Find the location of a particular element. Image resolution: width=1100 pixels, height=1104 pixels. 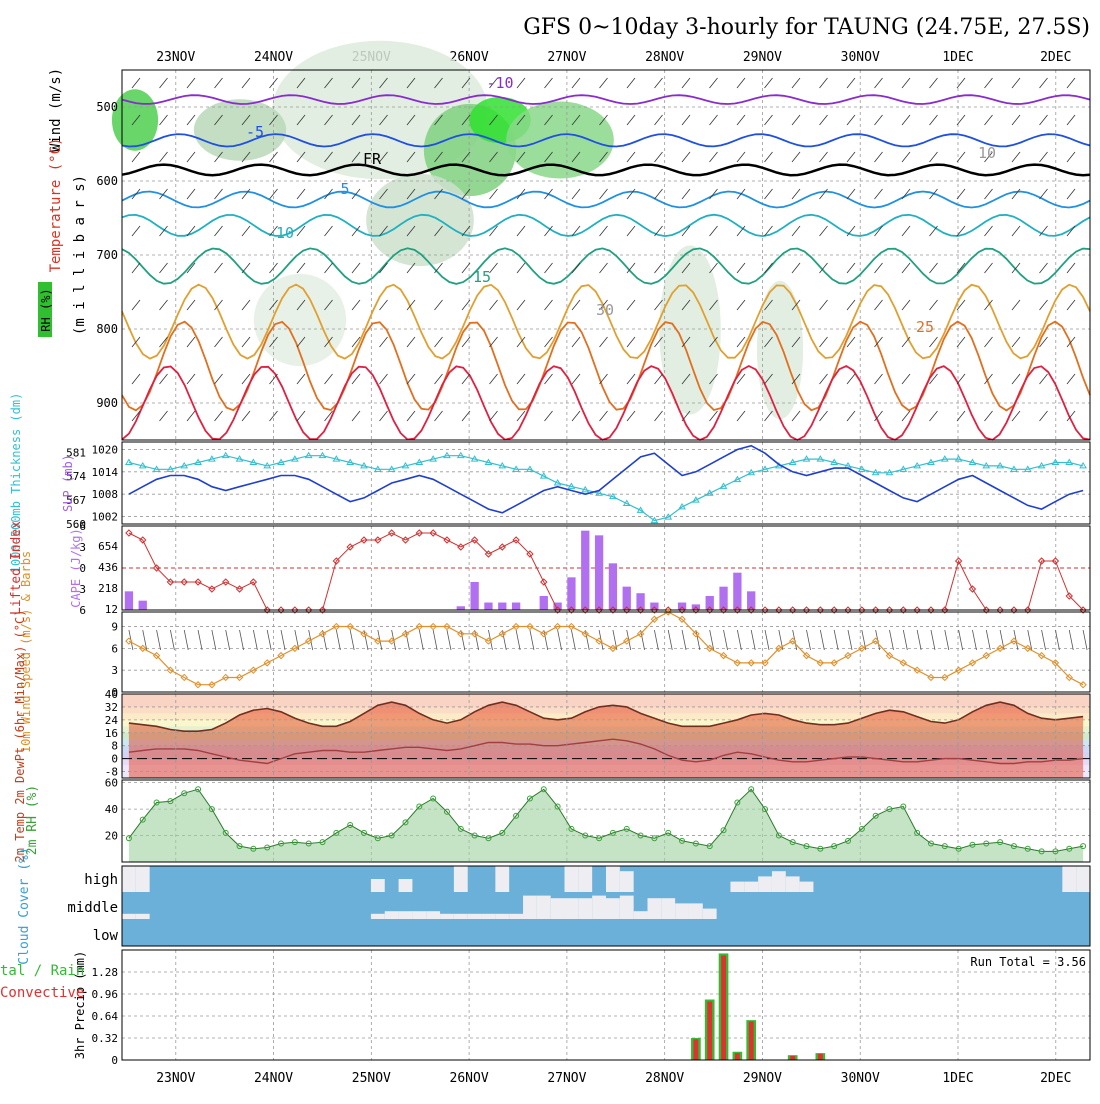

thickness-tick-label: 567 is located at coordinates (76, 500).